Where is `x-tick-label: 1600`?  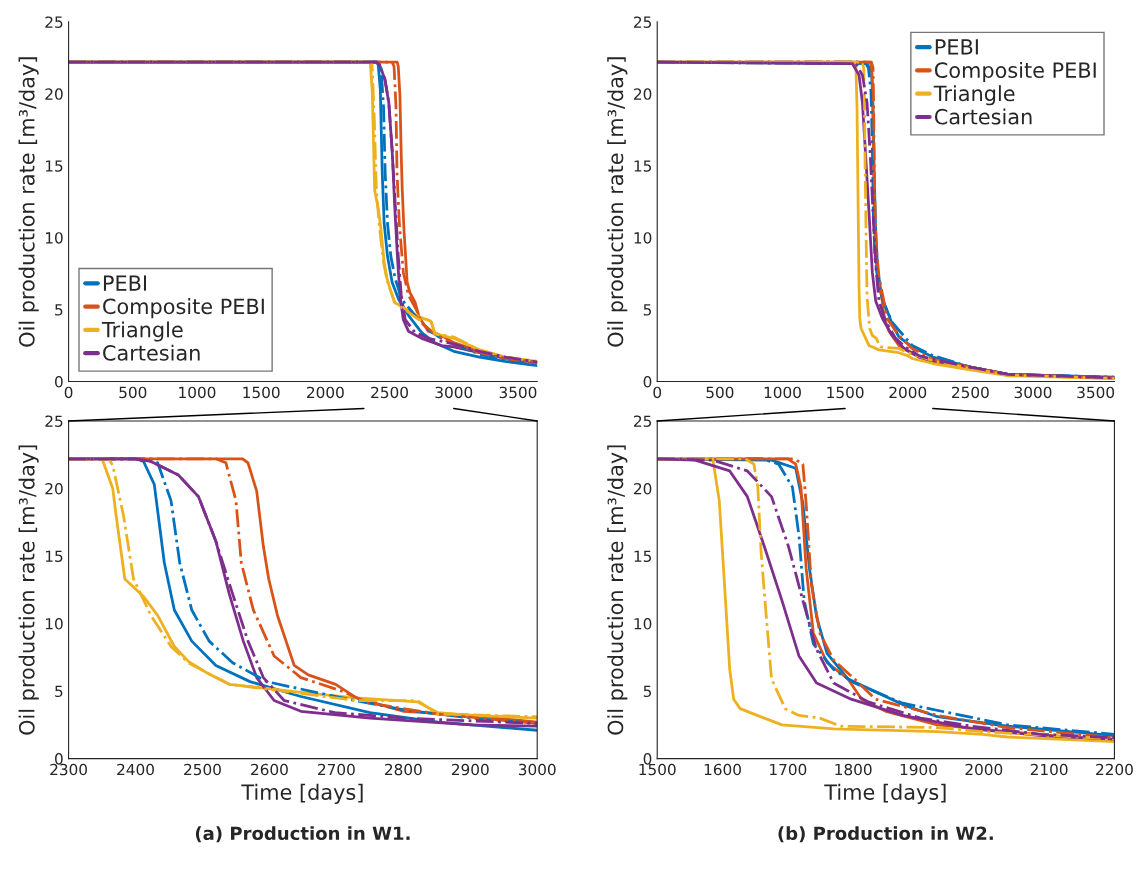
x-tick-label: 1600 is located at coordinates (722, 769).